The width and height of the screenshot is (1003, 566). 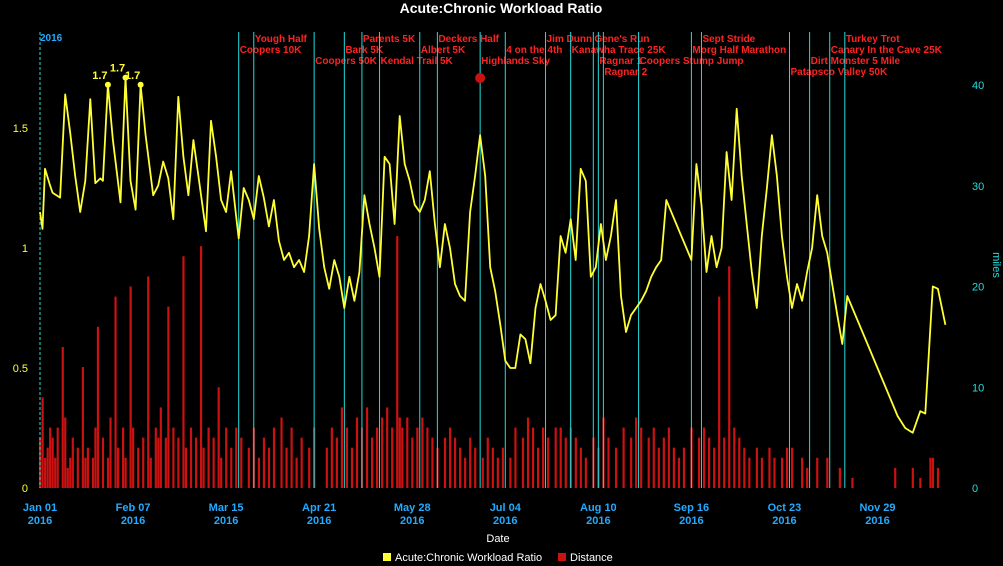 I want to click on event-label: Dirt Monster 5 Mile, so click(x=856, y=61).